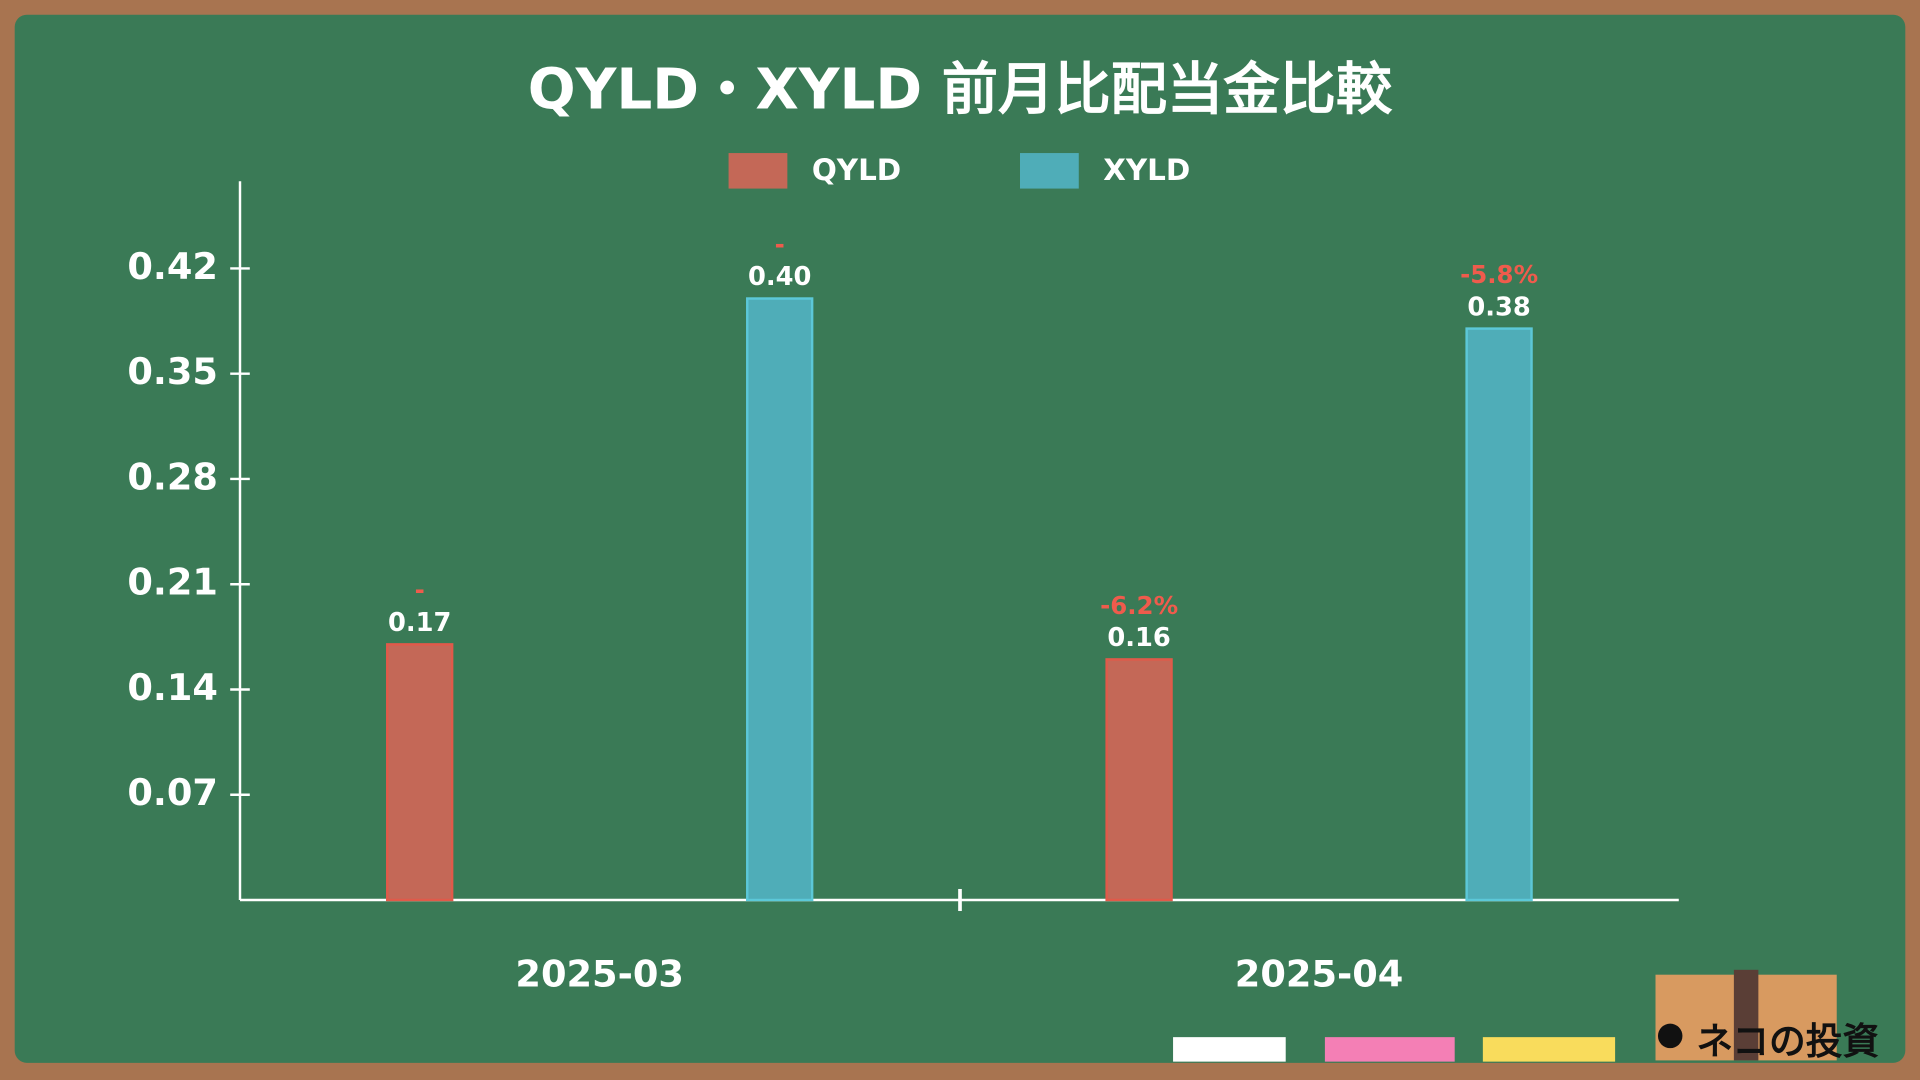  What do you see at coordinates (1229, 1049) in the screenshot?
I see `chalk-white` at bounding box center [1229, 1049].